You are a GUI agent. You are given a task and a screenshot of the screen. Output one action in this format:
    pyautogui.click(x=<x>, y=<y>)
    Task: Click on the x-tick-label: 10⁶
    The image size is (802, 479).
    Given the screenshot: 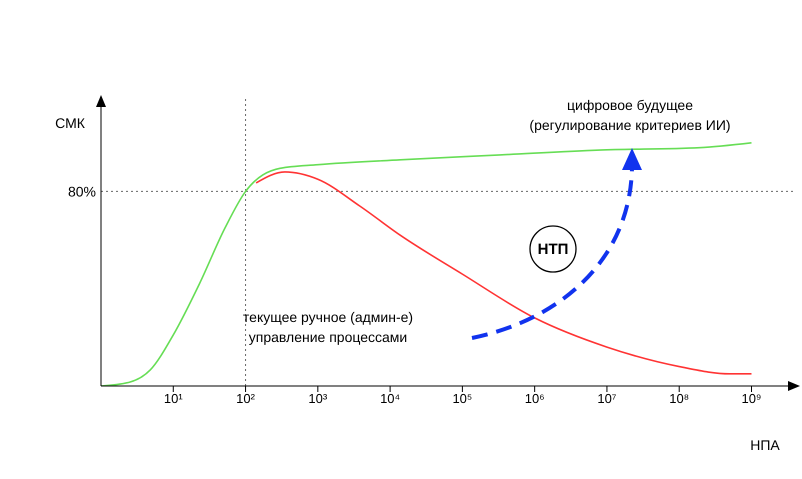 What is the action you would take?
    pyautogui.click(x=534, y=398)
    